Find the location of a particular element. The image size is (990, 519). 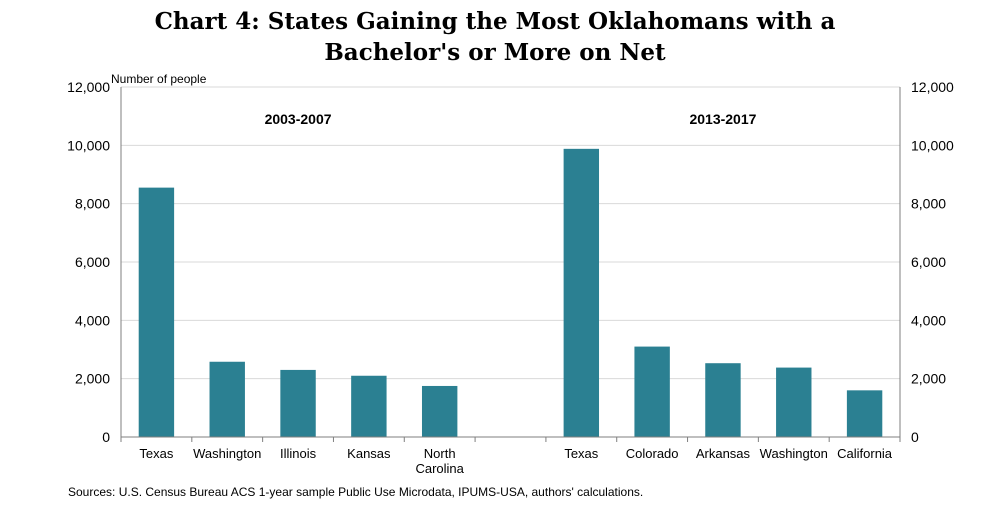

y-tick-label-left: 12,000 is located at coordinates (88, 87).